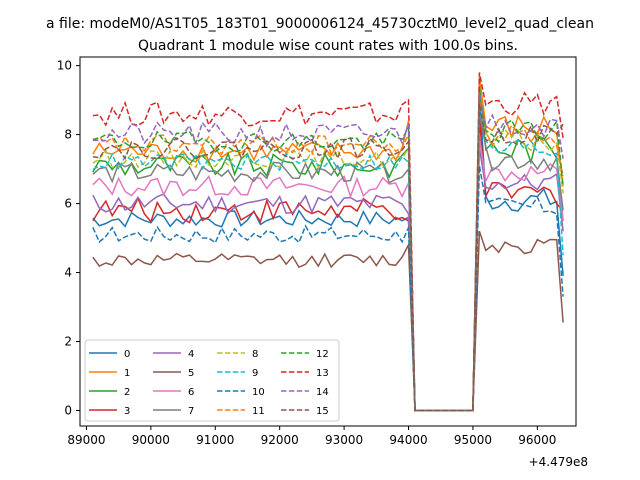  Describe the element at coordinates (322, 373) in the screenshot. I see `legend-label-13: 13` at that location.